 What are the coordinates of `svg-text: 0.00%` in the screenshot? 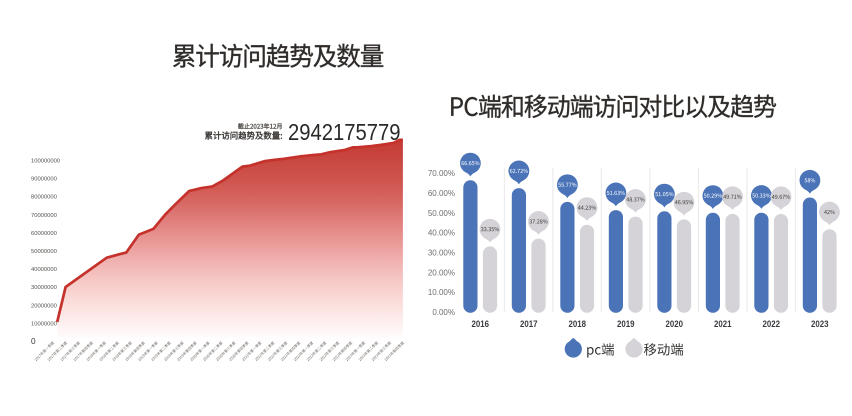 It's located at (443, 312).